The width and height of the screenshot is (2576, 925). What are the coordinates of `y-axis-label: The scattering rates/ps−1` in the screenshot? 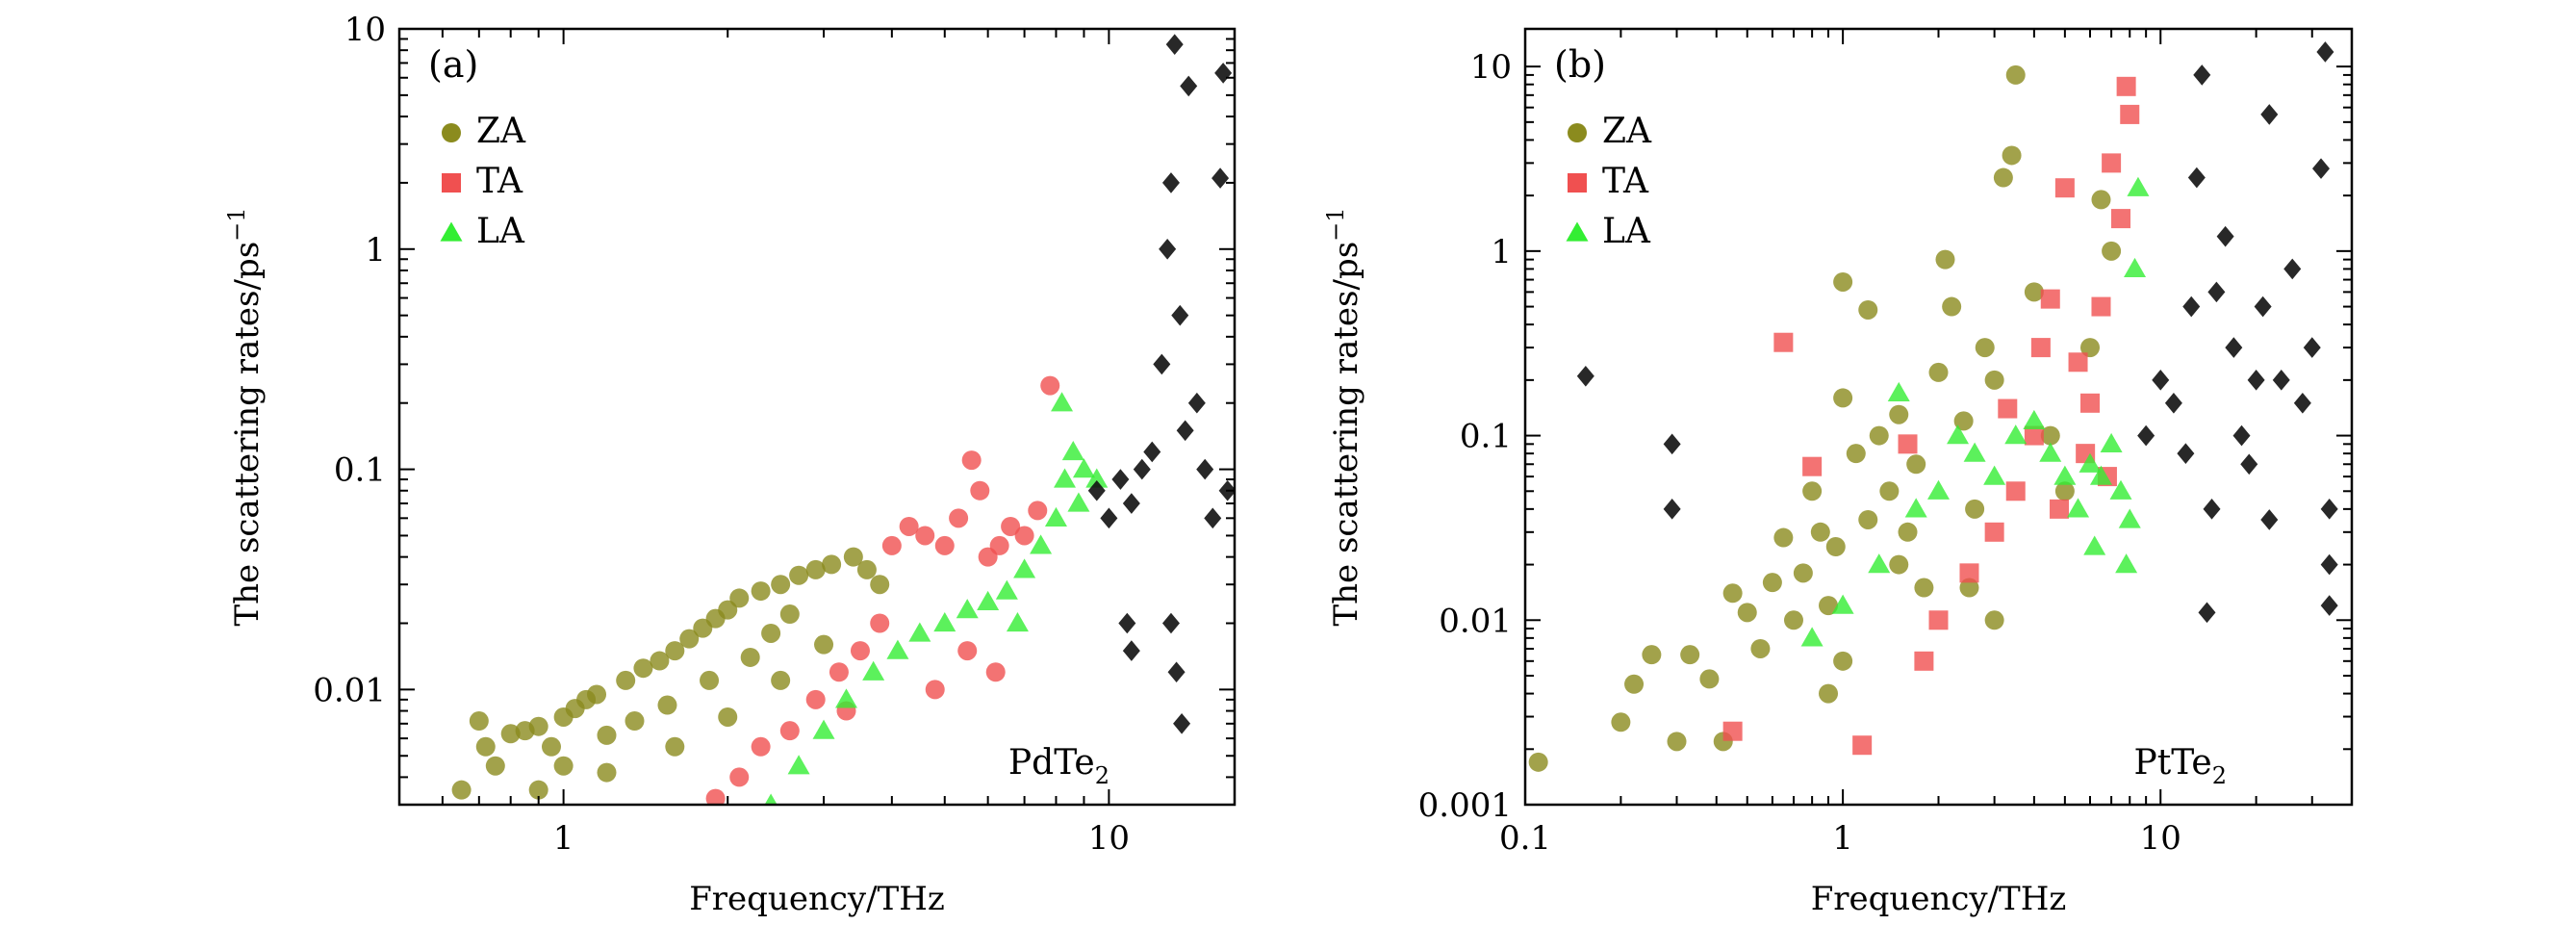 It's located at (1343, 417).